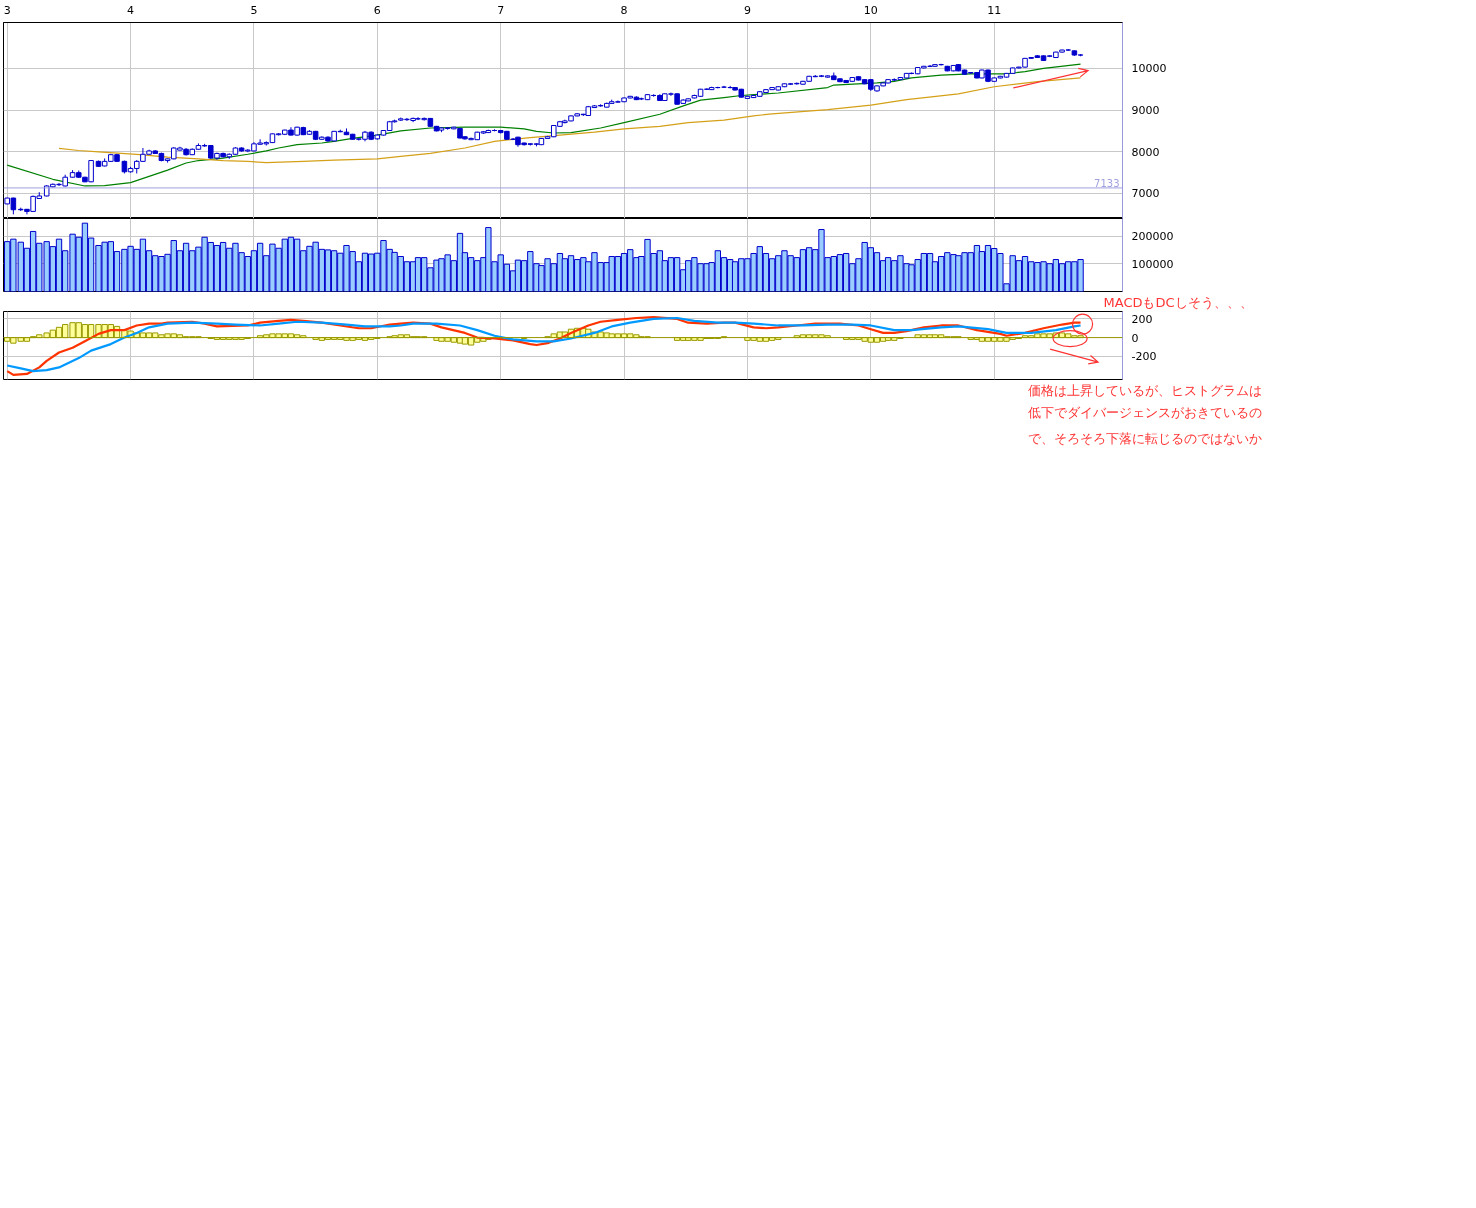 The image size is (1476, 1208). What do you see at coordinates (747, 10) in the screenshot?
I see `x-tick-label: 9` at bounding box center [747, 10].